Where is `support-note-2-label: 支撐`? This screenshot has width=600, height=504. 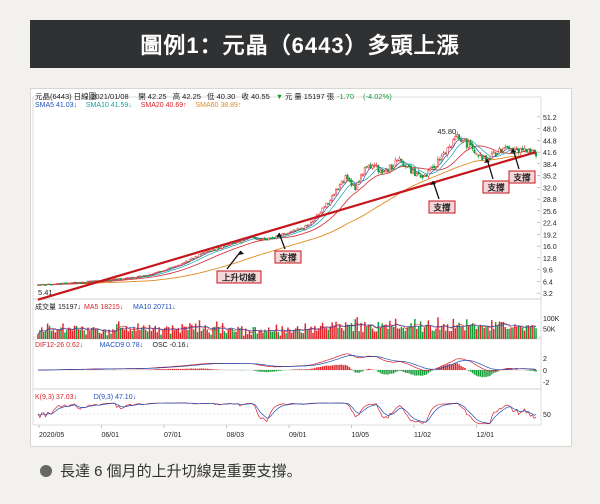
support-note-2-label: 支撐 is located at coordinates (441, 208).